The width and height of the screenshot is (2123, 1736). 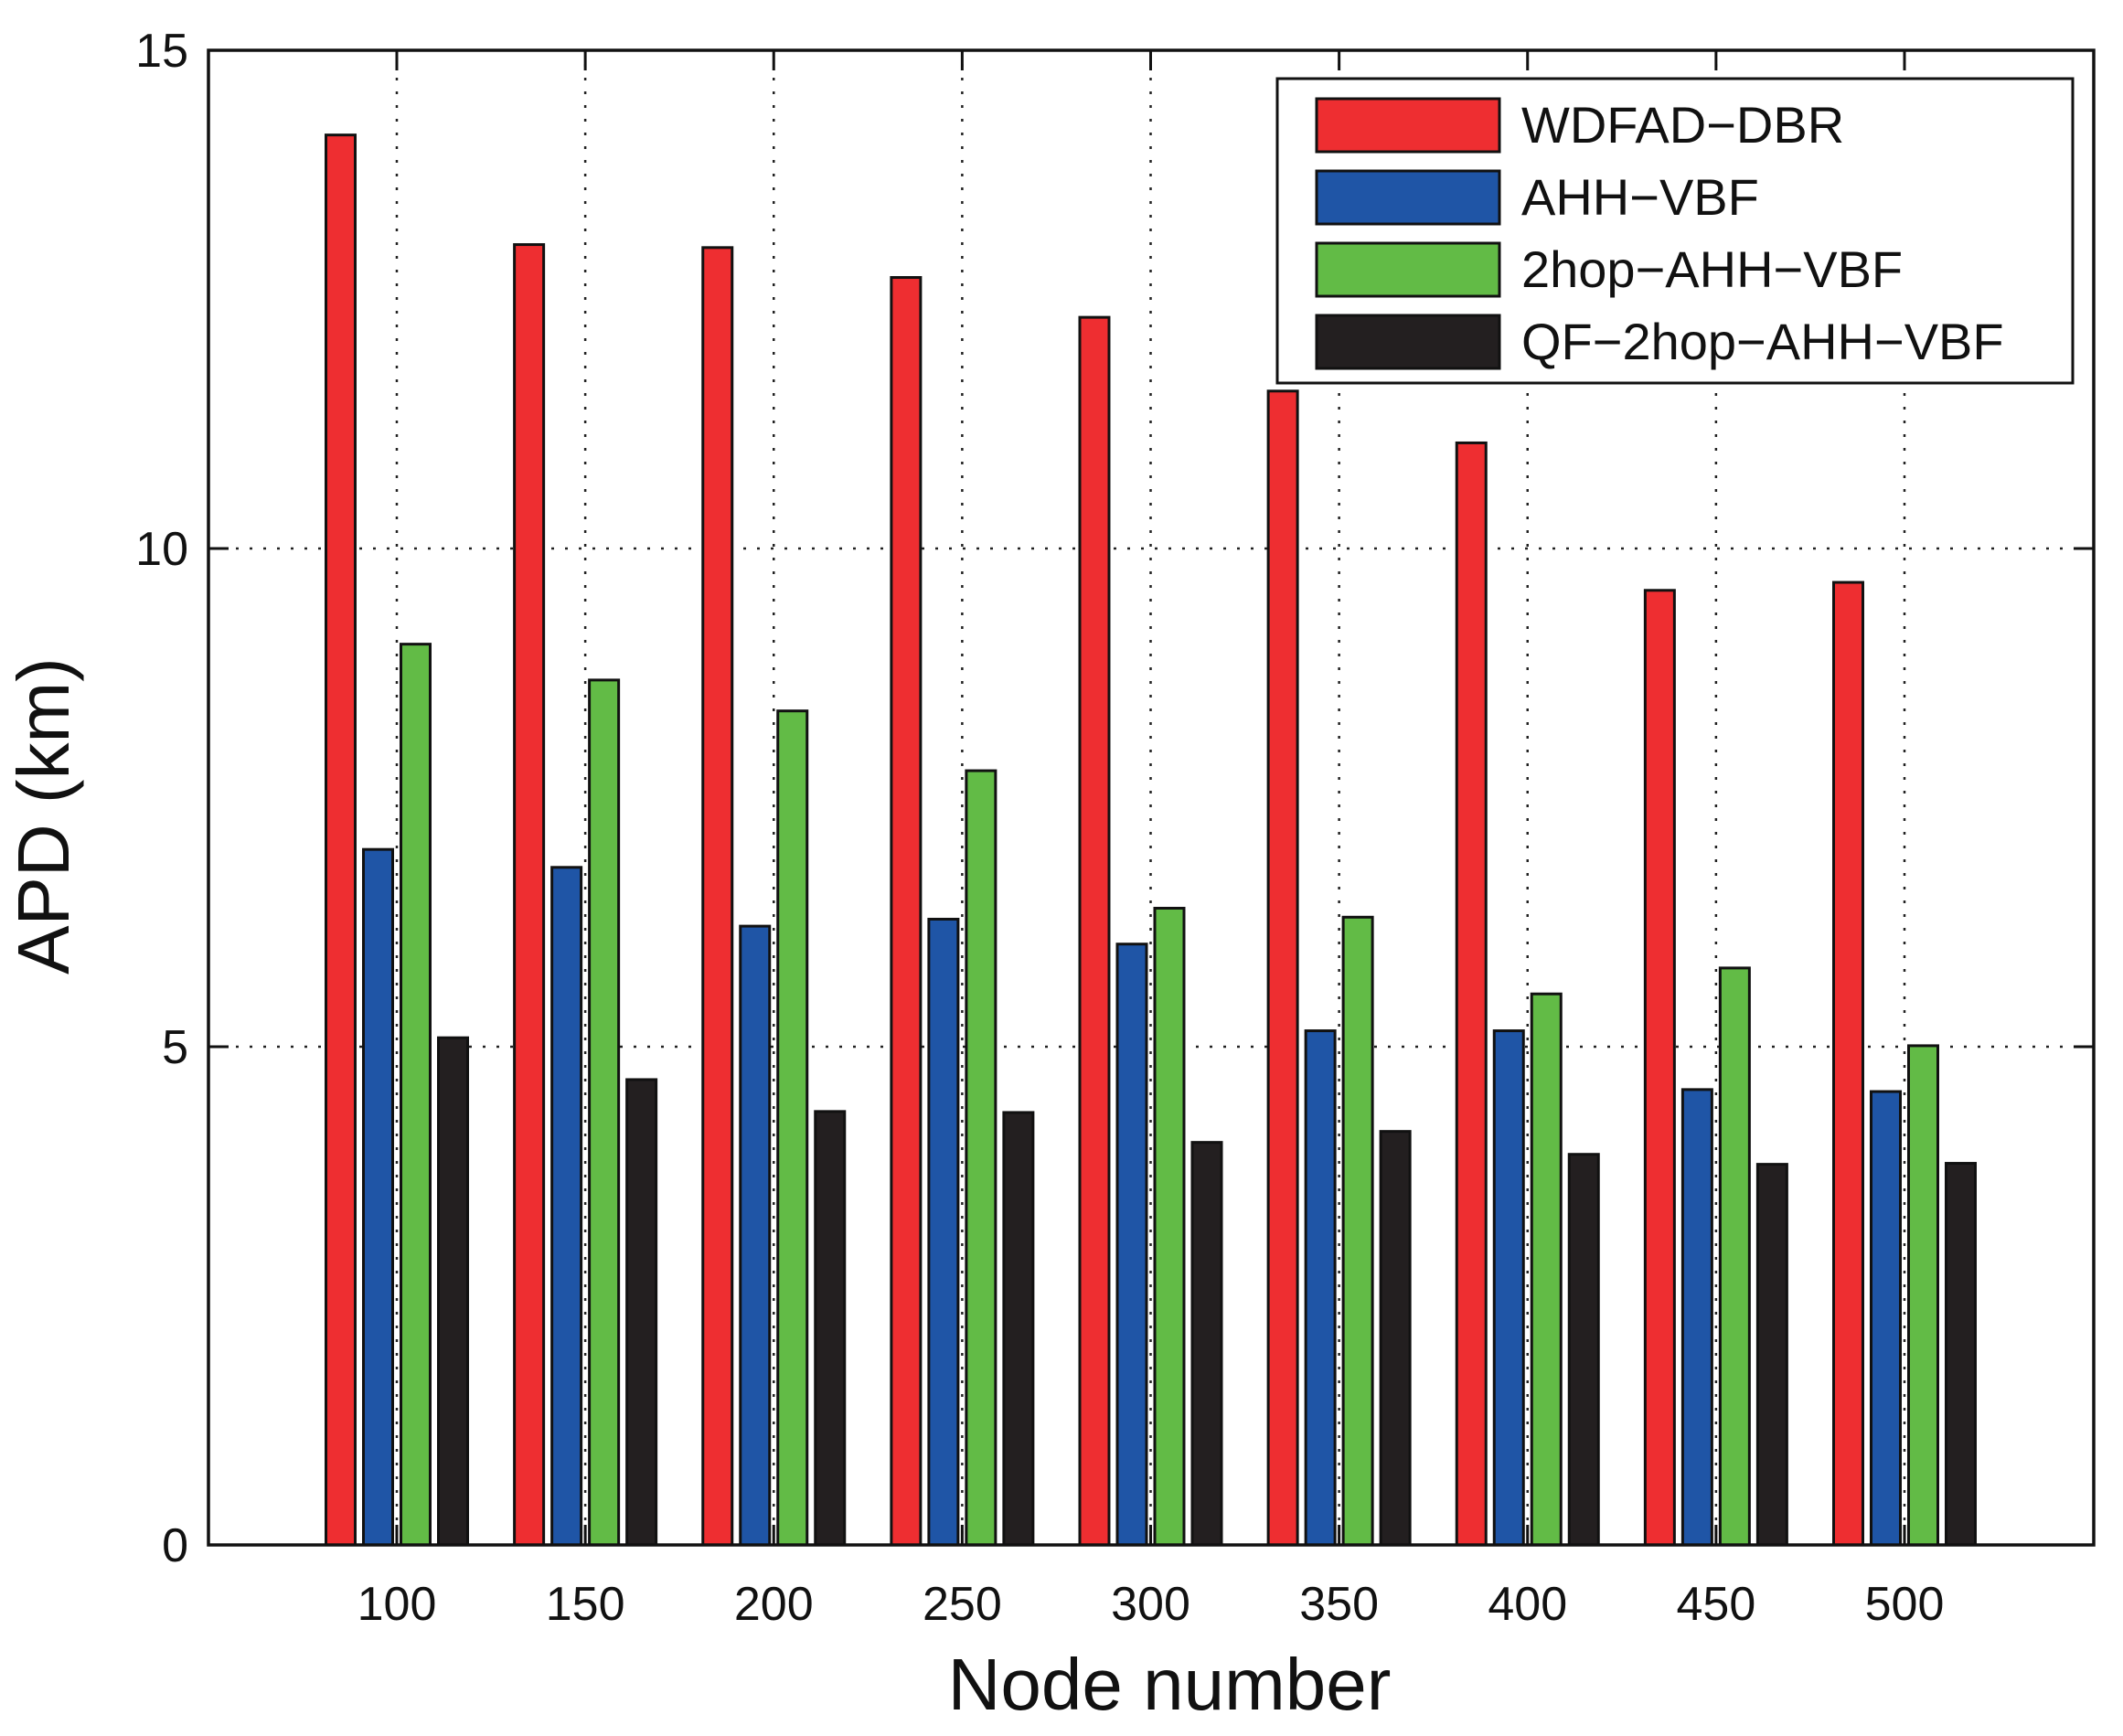 What do you see at coordinates (1339, 1604) in the screenshot?
I see `x-tick-label: 350` at bounding box center [1339, 1604].